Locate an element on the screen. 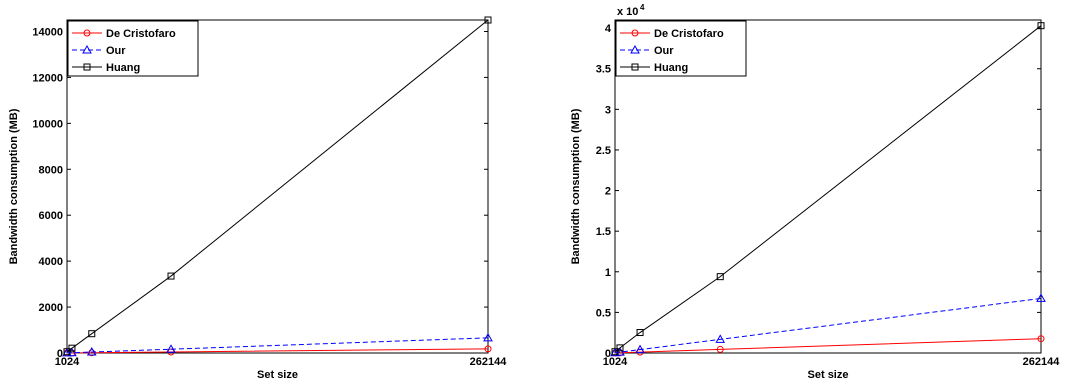 Image resolution: width=1066 pixels, height=392 pixels. y-tick-label: 2.5 is located at coordinates (603, 151).